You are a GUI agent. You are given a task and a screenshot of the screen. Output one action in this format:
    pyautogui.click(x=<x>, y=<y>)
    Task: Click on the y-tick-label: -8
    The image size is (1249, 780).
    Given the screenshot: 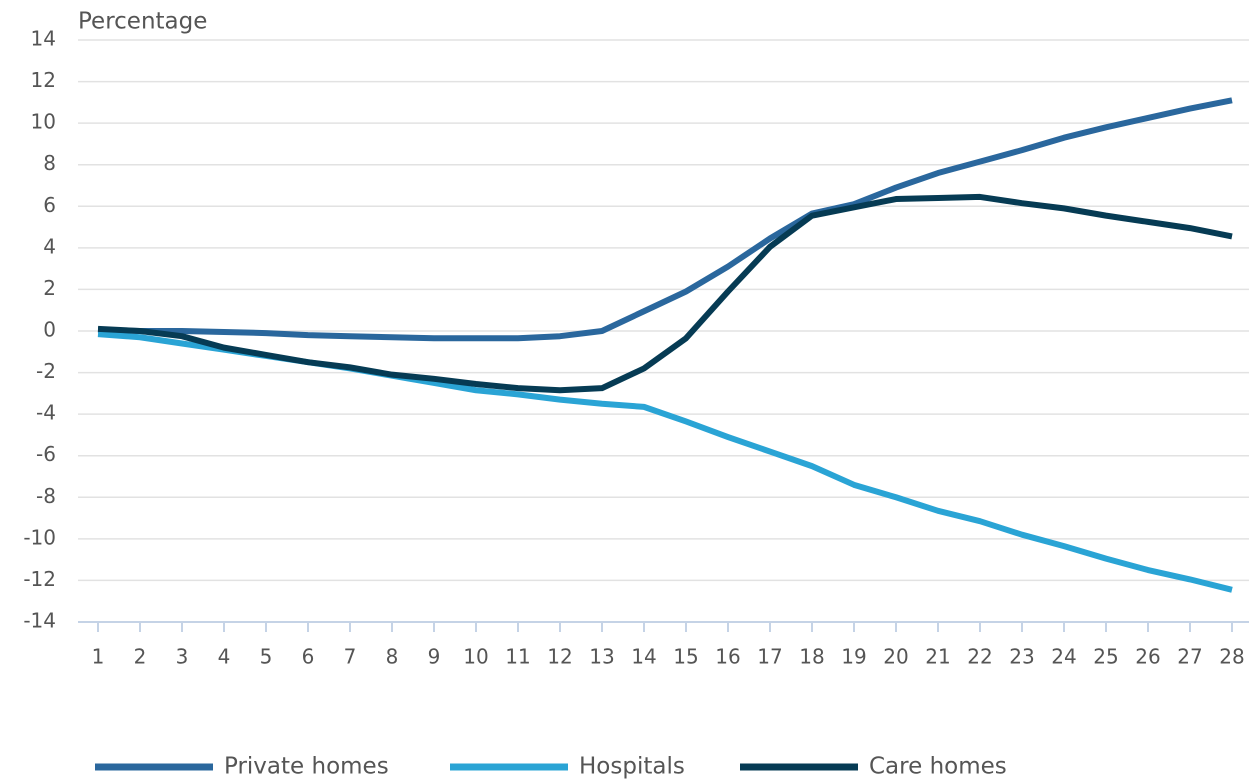 What is the action you would take?
    pyautogui.click(x=46, y=496)
    